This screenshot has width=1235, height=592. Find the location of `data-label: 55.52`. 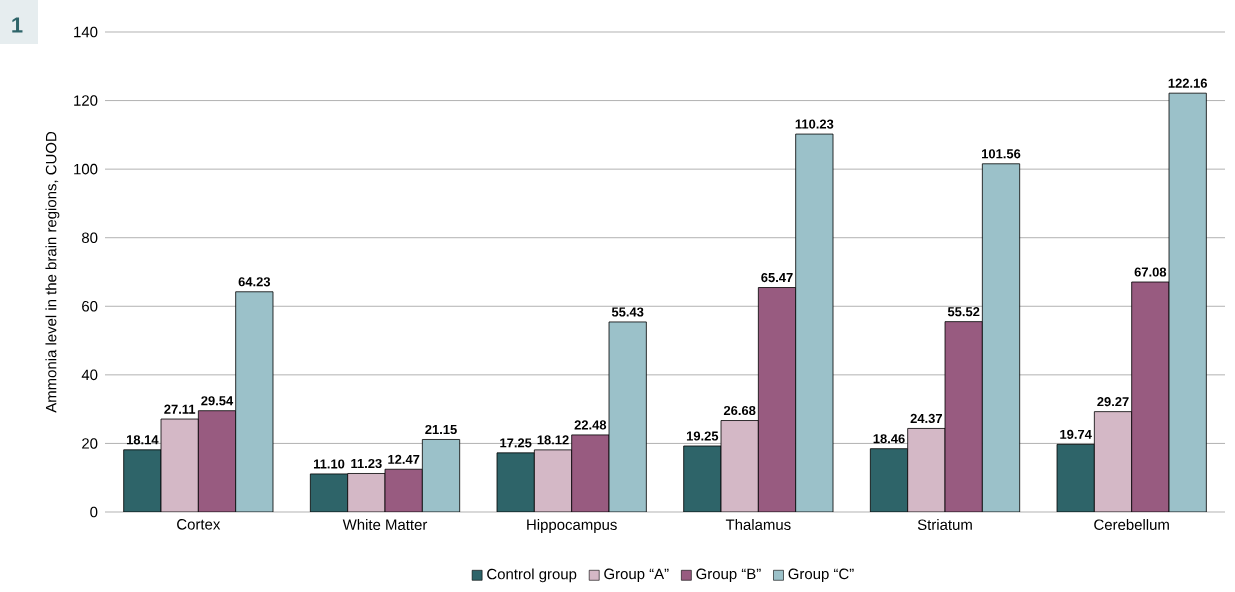

data-label: 55.52 is located at coordinates (963, 312).